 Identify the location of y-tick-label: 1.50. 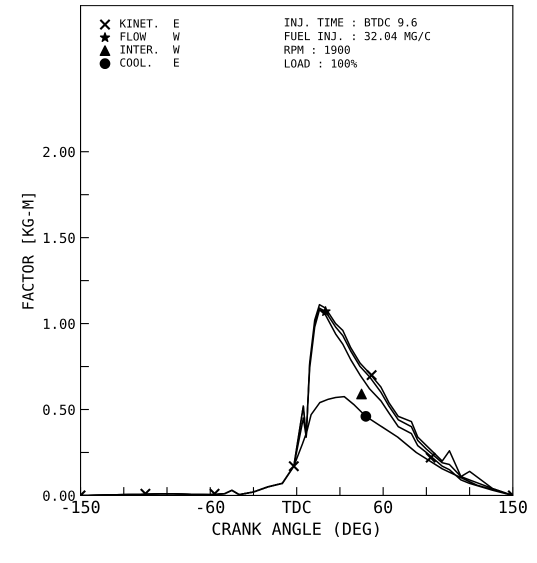
(59, 238).